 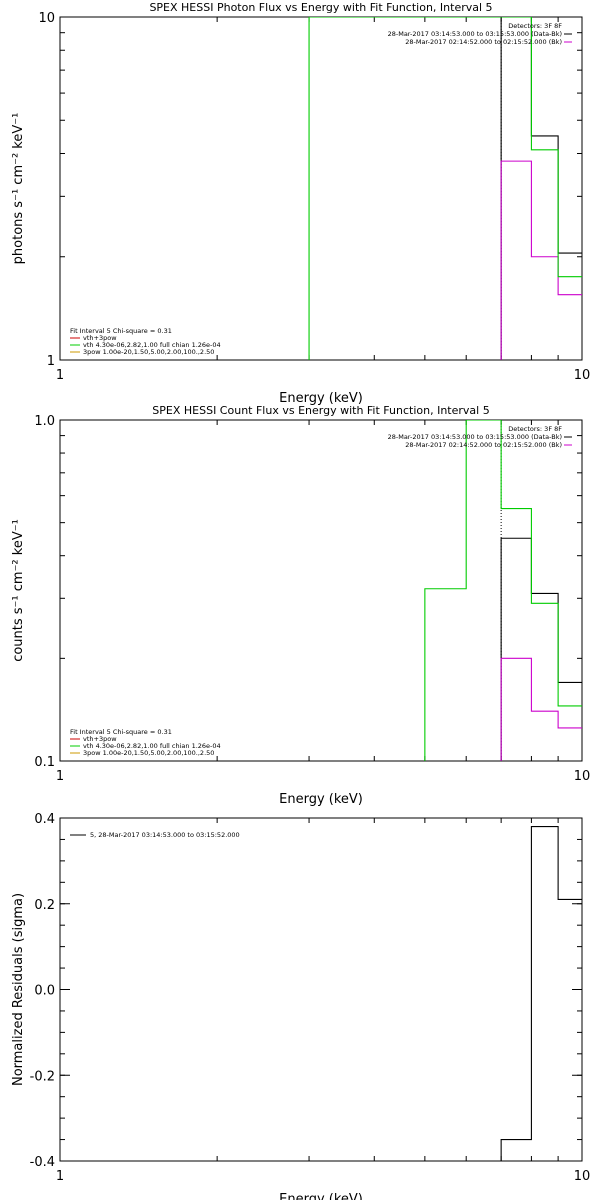 I want to click on series-step-line-data, so click(x=541, y=188).